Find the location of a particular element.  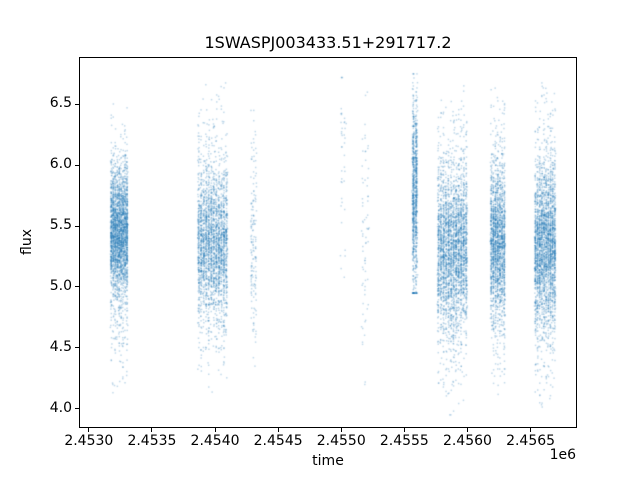

axis-offset-text: 1e6 is located at coordinates (562, 455).